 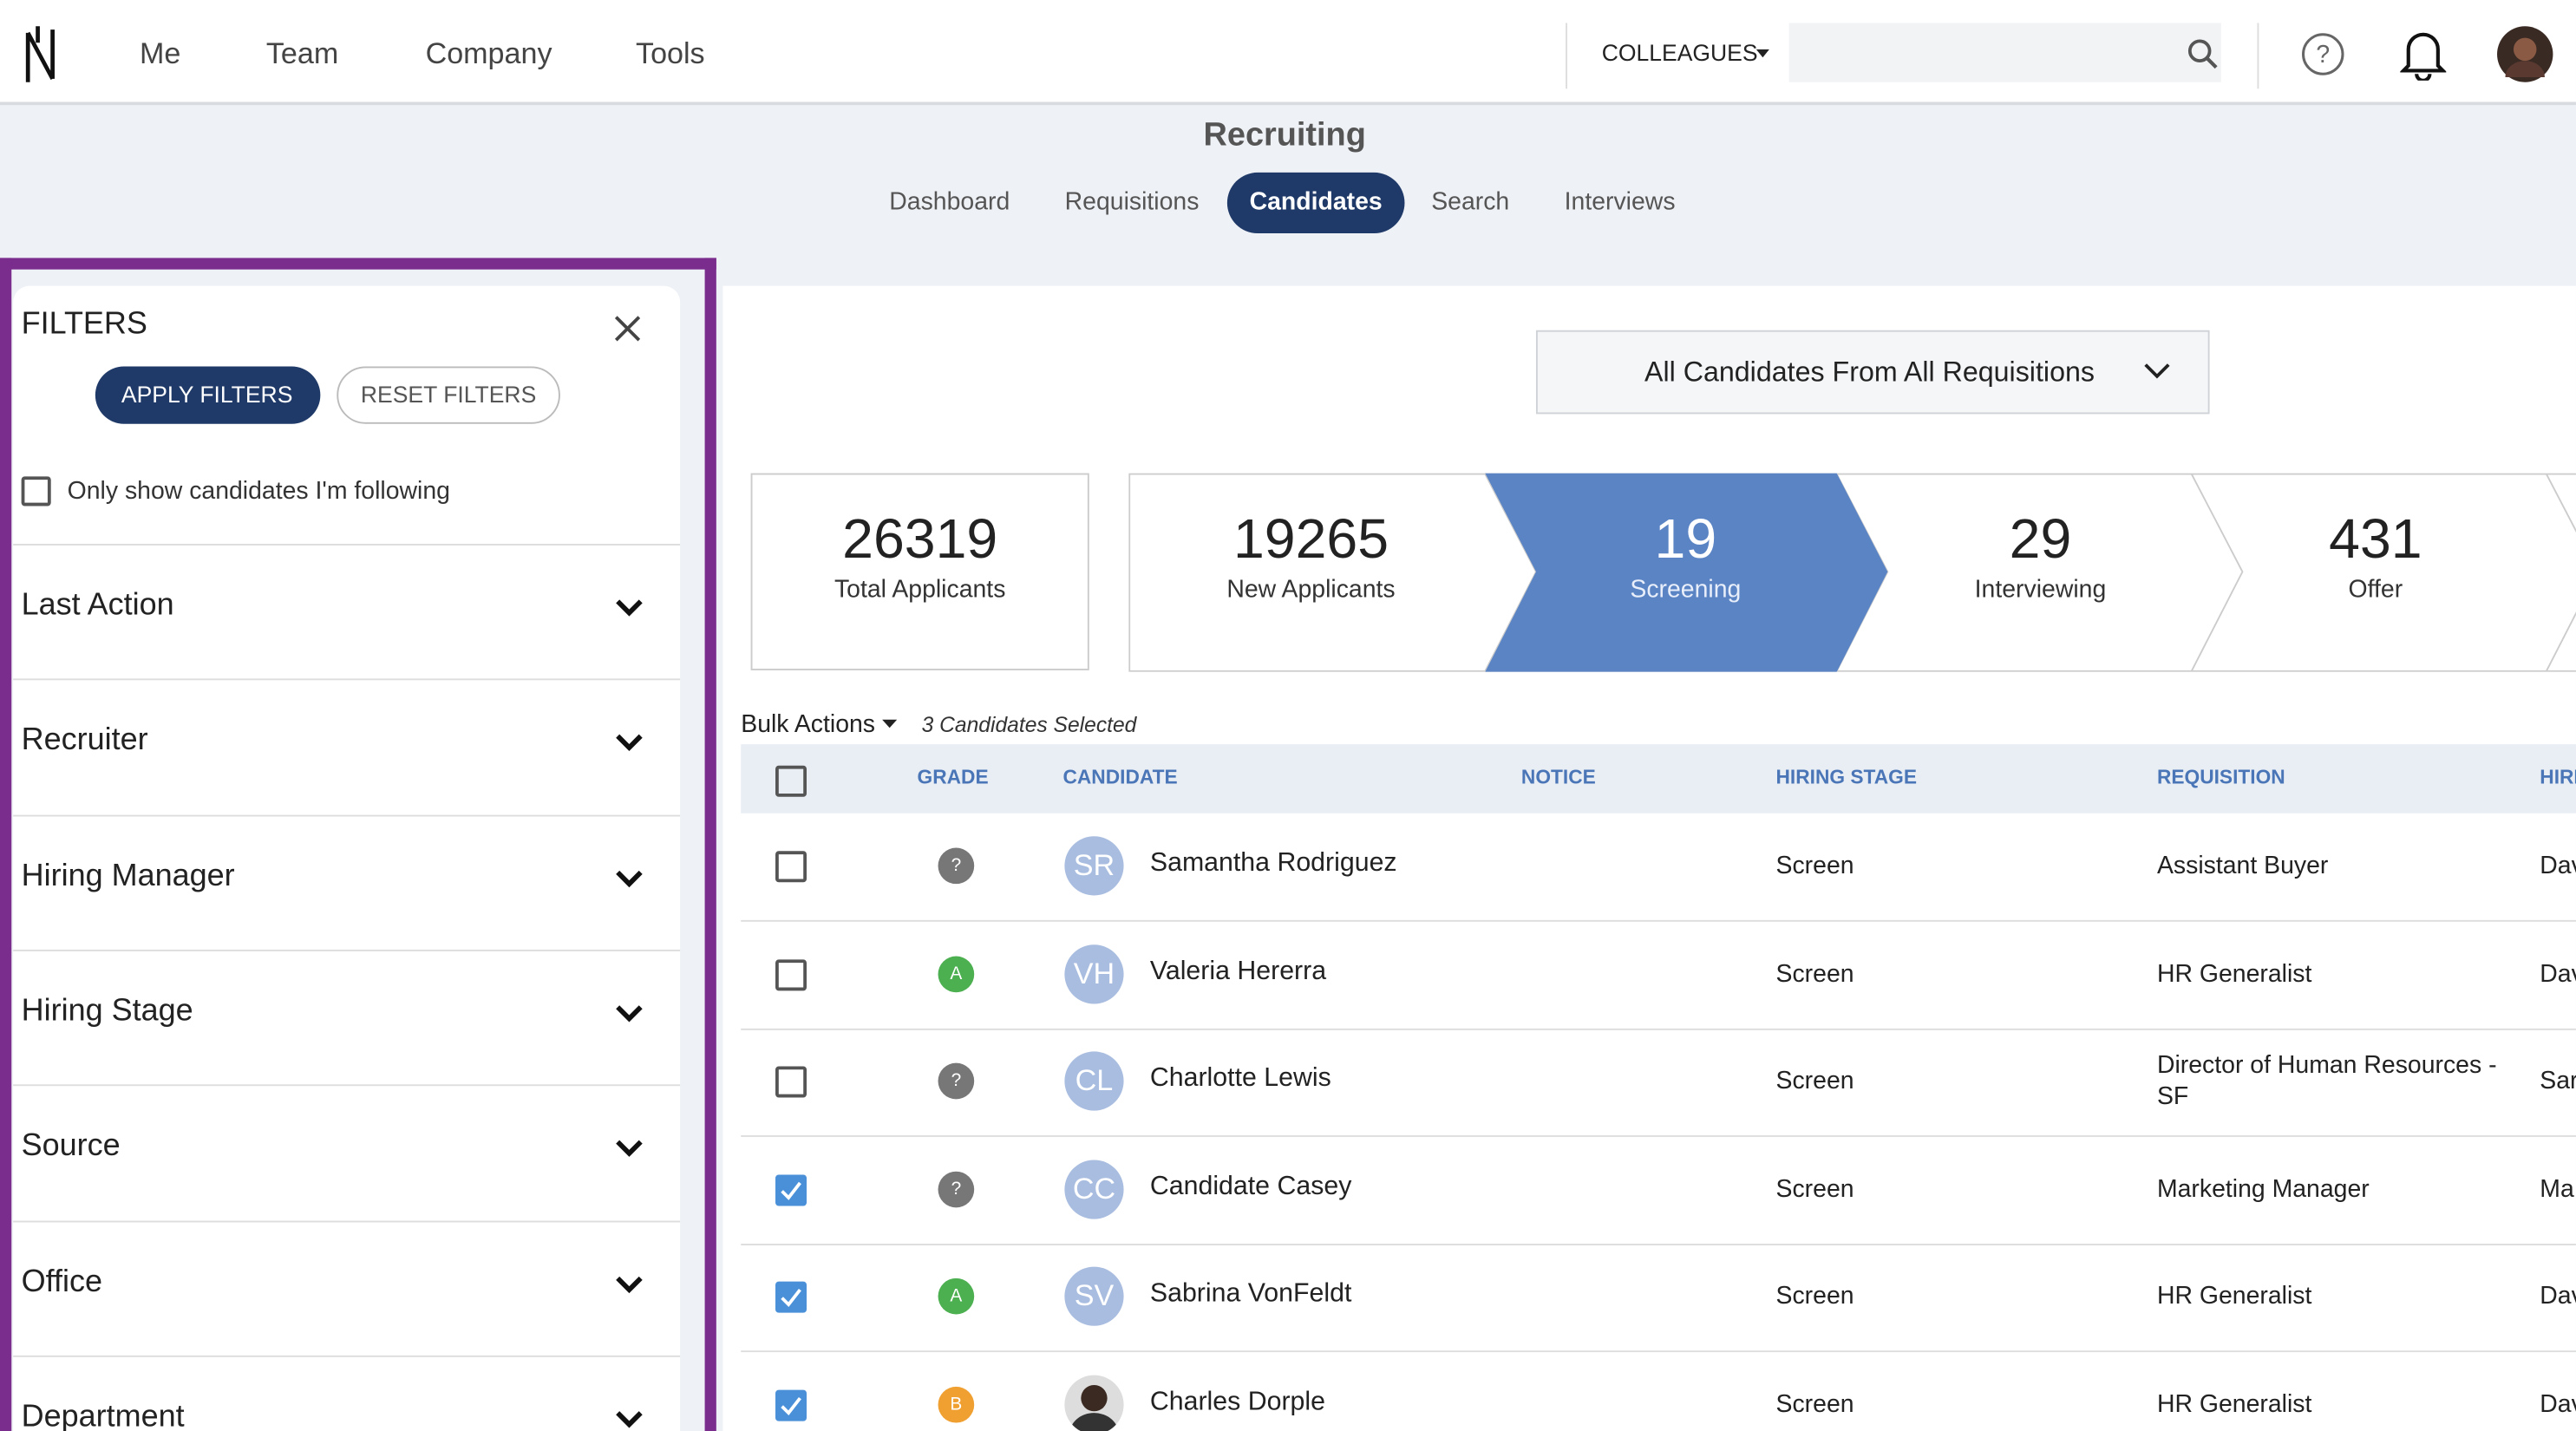 What do you see at coordinates (1679, 52) in the screenshot?
I see `colleagues-menu: COLLEAGUES` at bounding box center [1679, 52].